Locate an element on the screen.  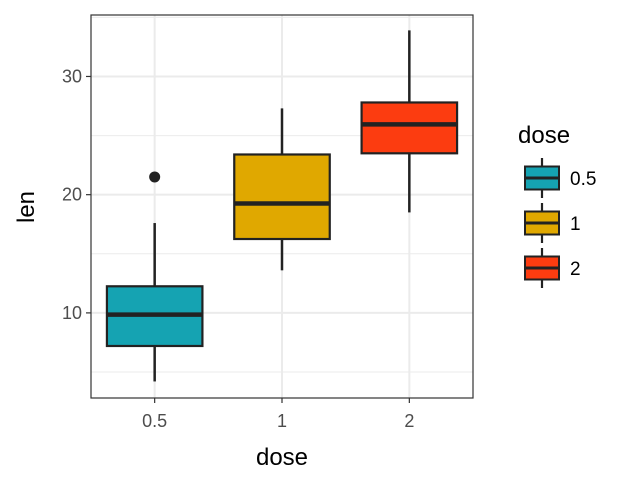
y-tick-label: 10 is located at coordinates (72, 313).